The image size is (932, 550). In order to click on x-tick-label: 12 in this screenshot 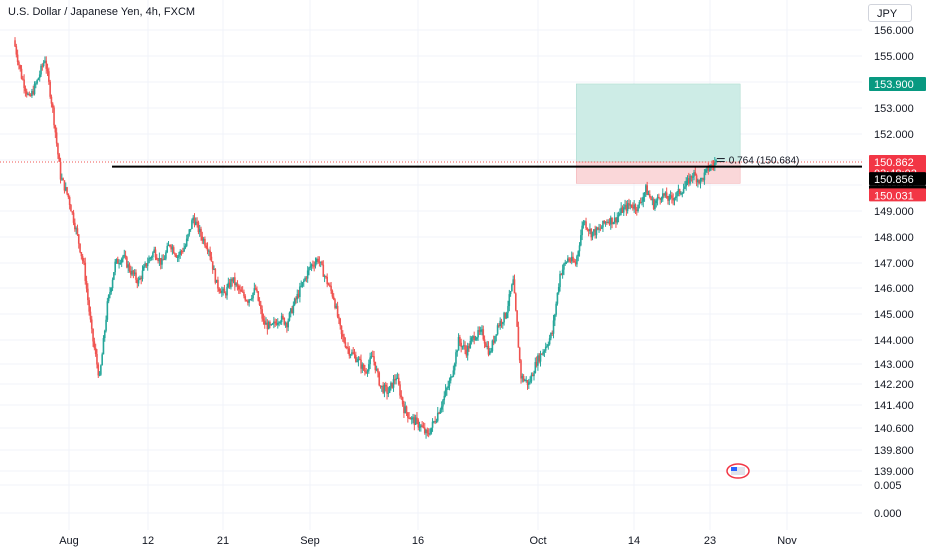, I will do `click(148, 541)`.